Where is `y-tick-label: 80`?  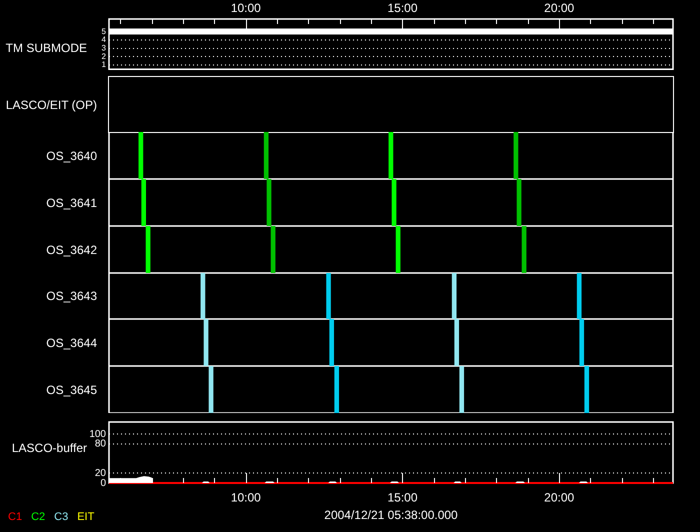 y-tick-label: 80 is located at coordinates (100, 444).